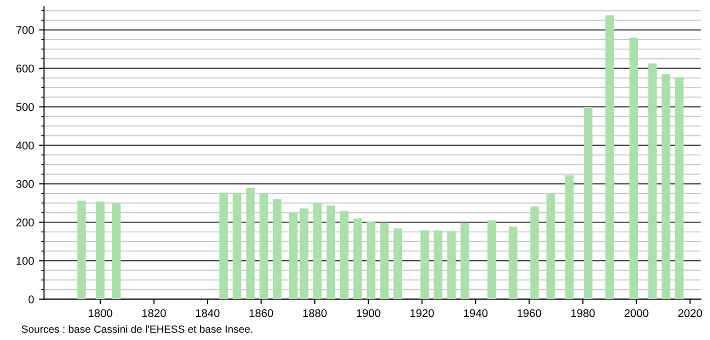  Describe the element at coordinates (25, 260) in the screenshot. I see `y-tick-label: 100` at that location.